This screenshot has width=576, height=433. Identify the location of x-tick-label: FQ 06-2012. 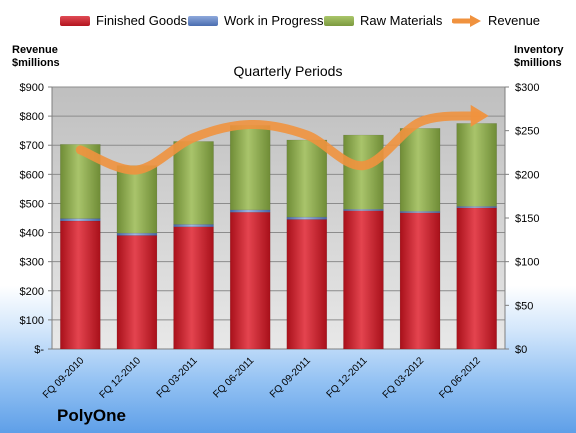
(460, 378).